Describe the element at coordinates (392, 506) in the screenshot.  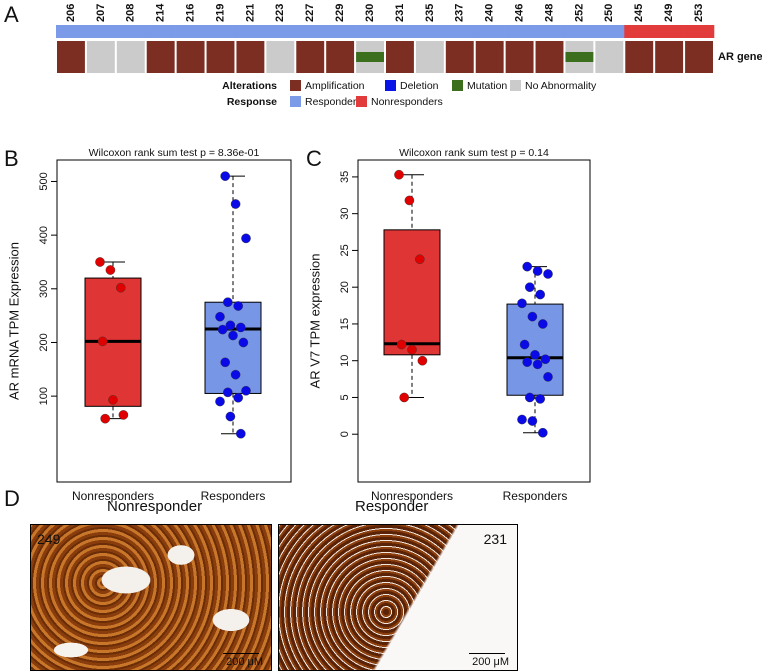
I see `image-title: Responder` at that location.